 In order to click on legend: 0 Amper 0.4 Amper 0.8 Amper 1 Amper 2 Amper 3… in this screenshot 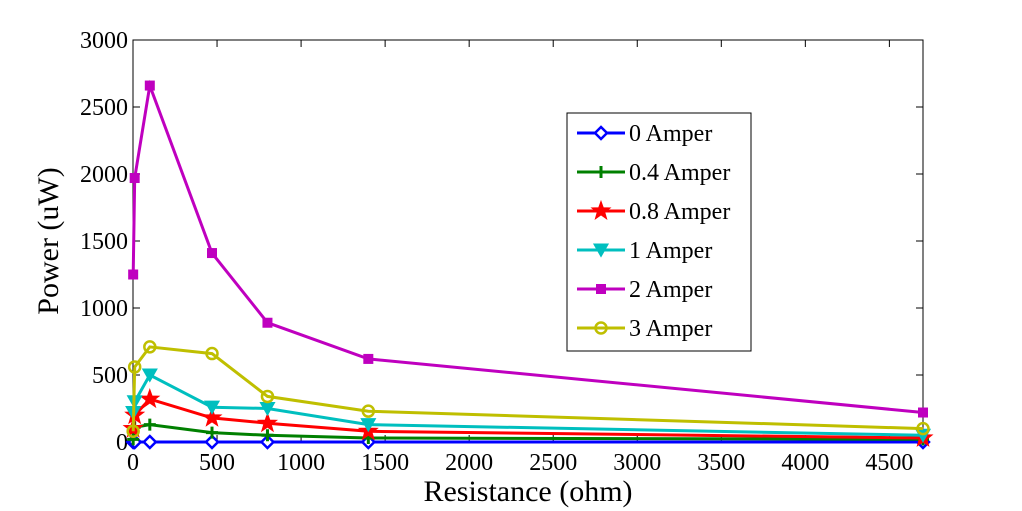, I will do `click(659, 232)`.